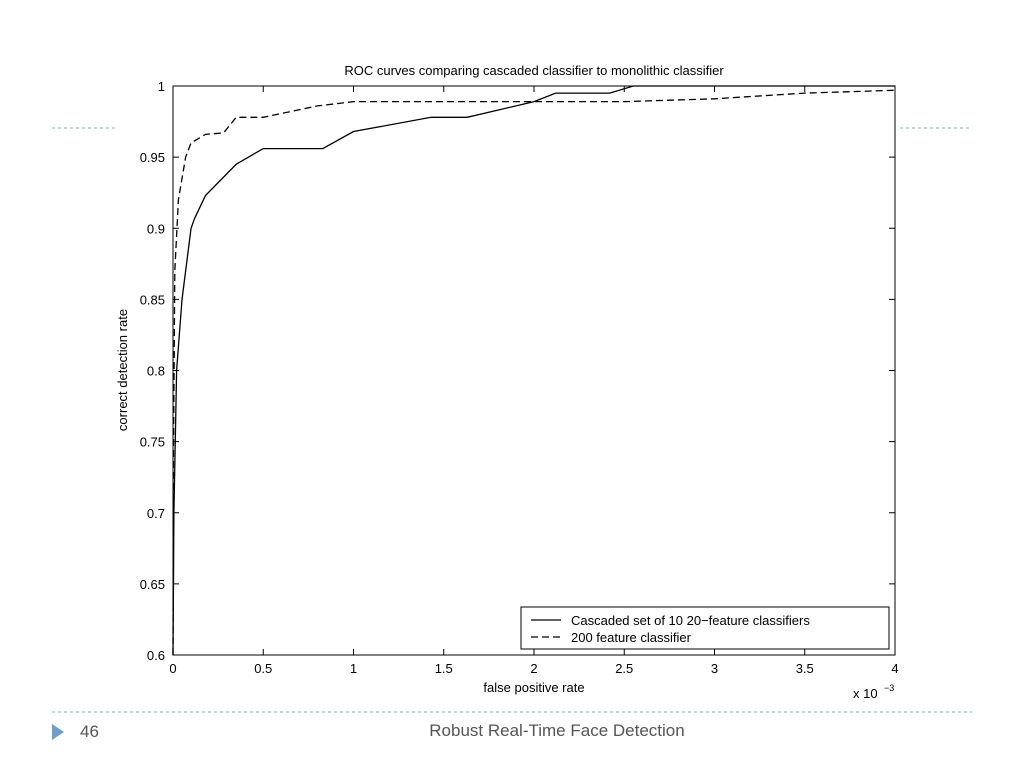  I want to click on y-tick-label: 0.8, so click(156, 371).